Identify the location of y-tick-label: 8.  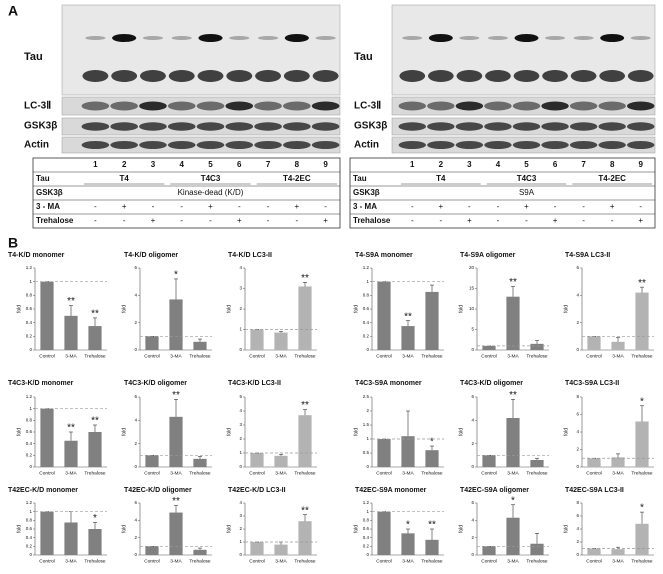
(577, 502).